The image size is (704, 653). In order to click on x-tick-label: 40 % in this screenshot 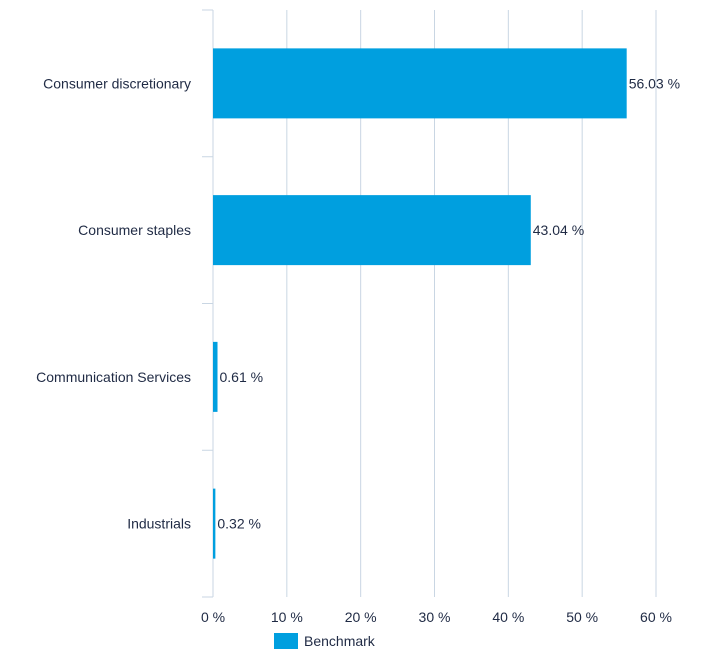, I will do `click(508, 617)`.